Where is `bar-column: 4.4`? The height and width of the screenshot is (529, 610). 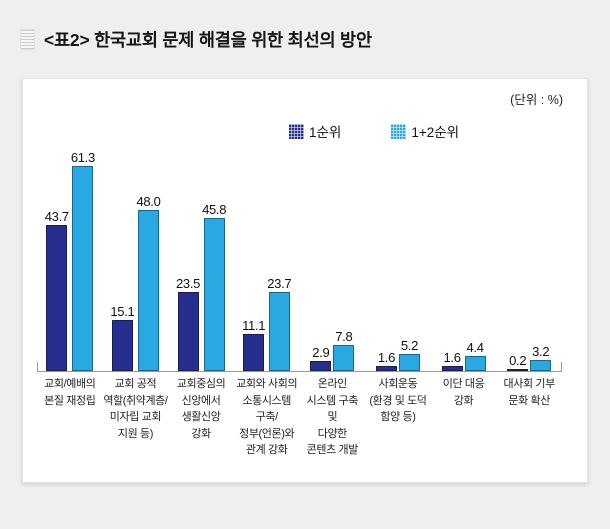 bar-column: 4.4 is located at coordinates (475, 355).